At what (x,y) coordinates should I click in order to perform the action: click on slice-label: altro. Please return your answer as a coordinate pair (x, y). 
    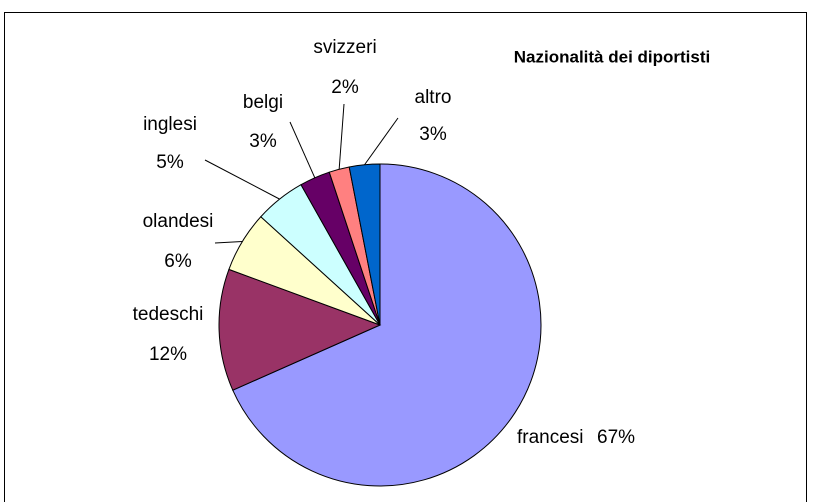
    Looking at the image, I should click on (433, 97).